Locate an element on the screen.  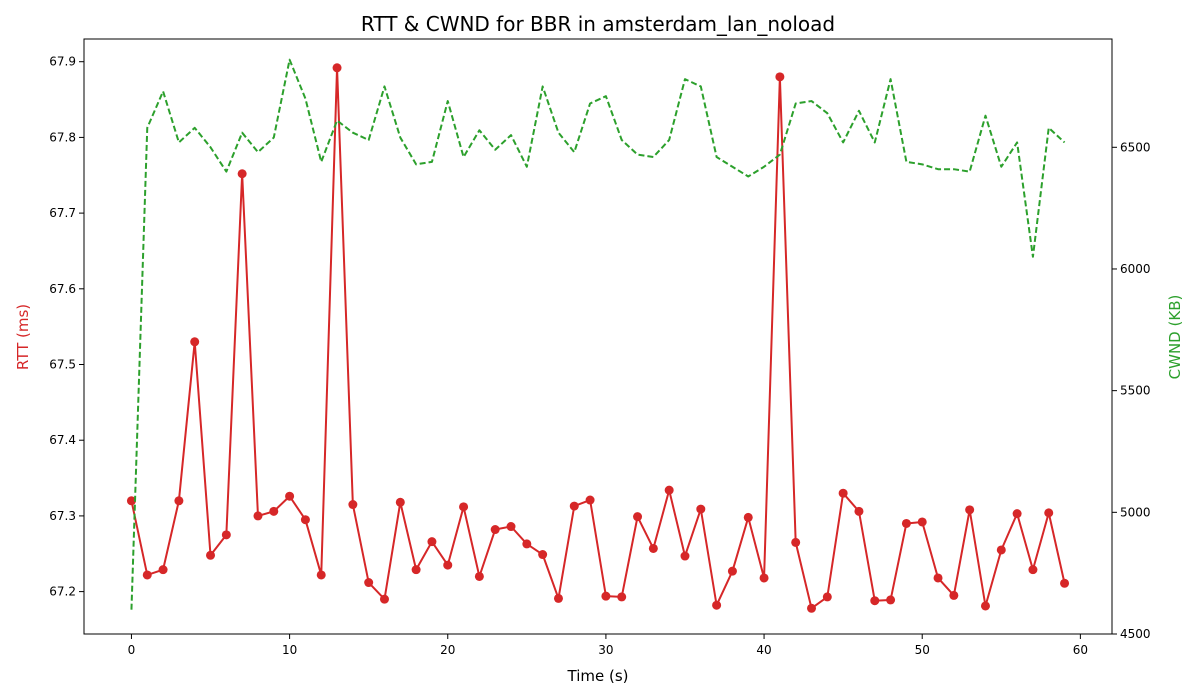
x-tick-label: 30 is located at coordinates (605, 650).